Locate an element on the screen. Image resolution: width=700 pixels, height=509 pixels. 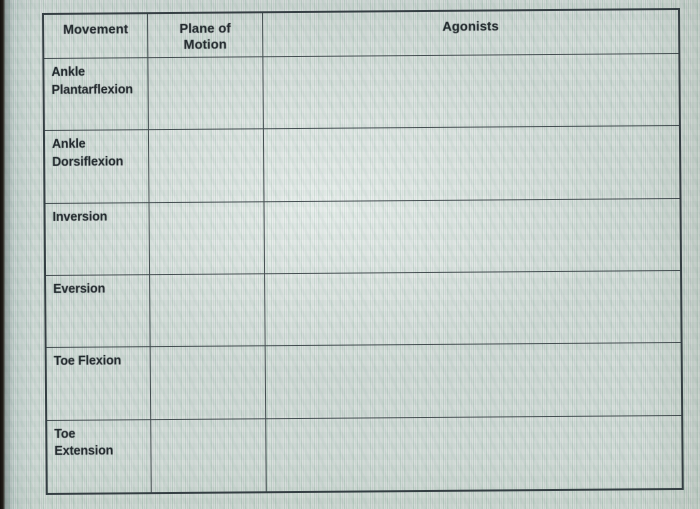
header-cell-plane-of-motion: Plane of Motion is located at coordinates (206, 36).